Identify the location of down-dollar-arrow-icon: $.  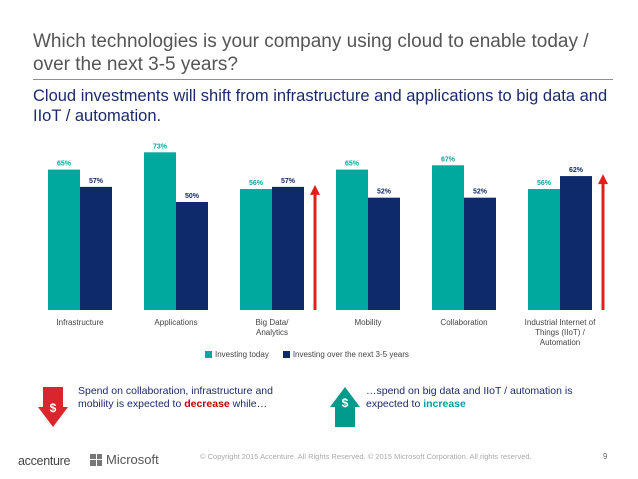
(53, 407).